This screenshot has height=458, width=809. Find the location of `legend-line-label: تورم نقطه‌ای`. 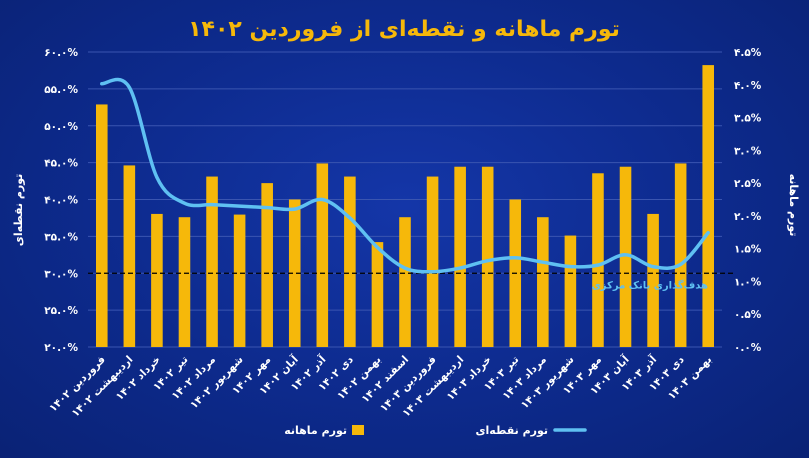

legend-line-label: تورم نقطه‌ای is located at coordinates (511, 430).